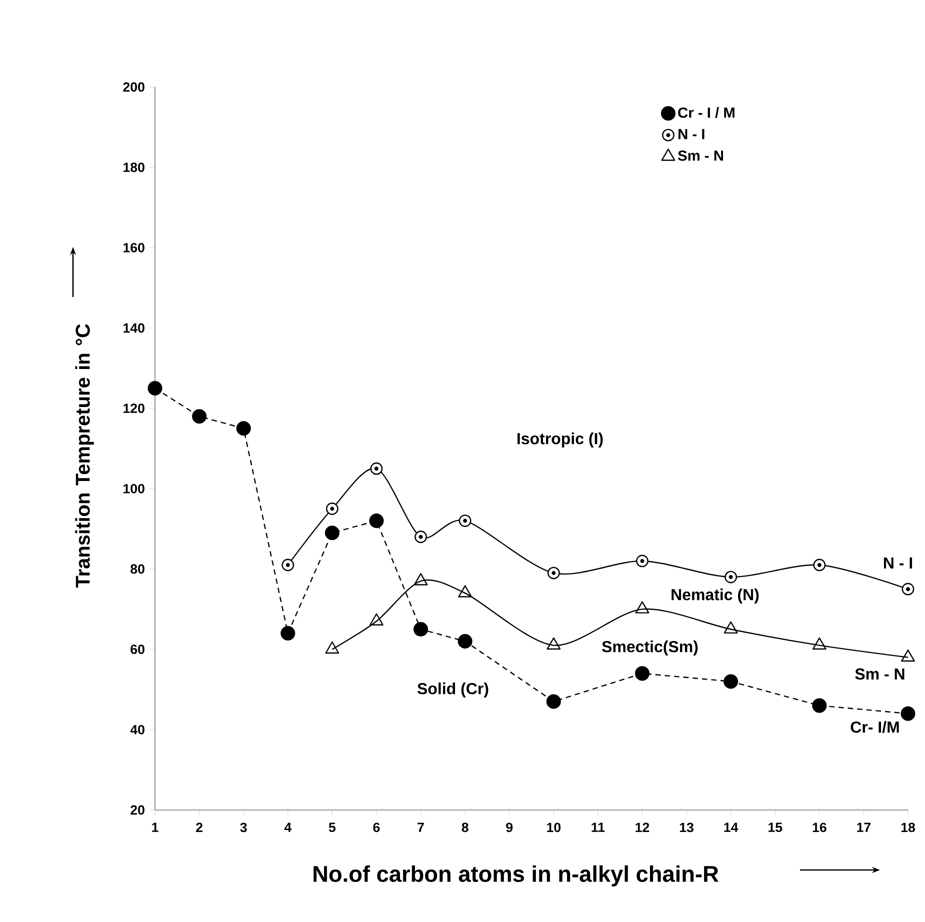 The width and height of the screenshot is (925, 922). What do you see at coordinates (898, 563) in the screenshot?
I see `annotation: N - I` at bounding box center [898, 563].